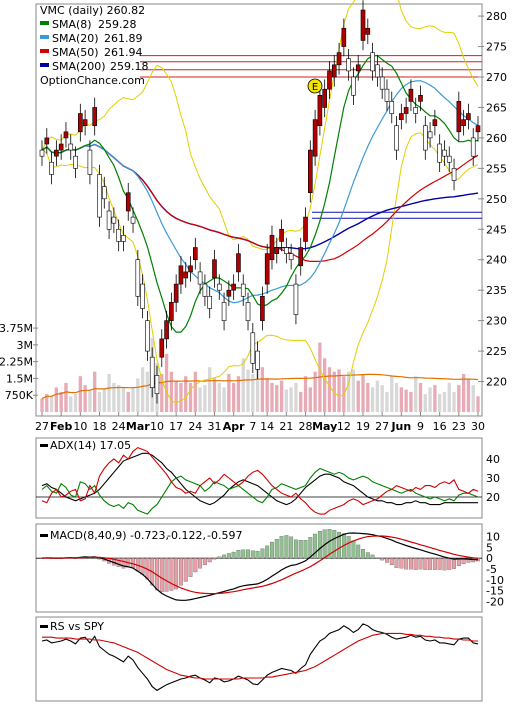 The height and width of the screenshot is (706, 526). I want to click on x-tick-label: Jun, so click(400, 426).